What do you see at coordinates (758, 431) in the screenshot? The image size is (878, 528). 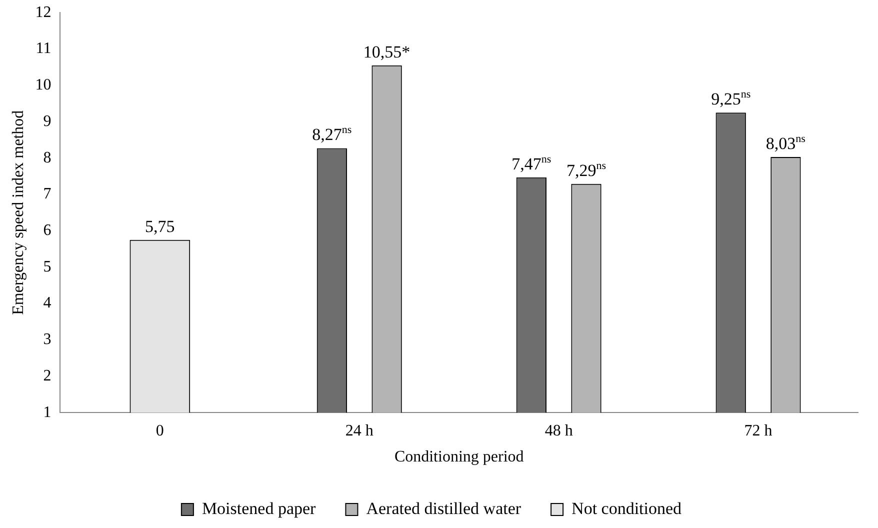 I see `x-tick-label: 72 h` at bounding box center [758, 431].